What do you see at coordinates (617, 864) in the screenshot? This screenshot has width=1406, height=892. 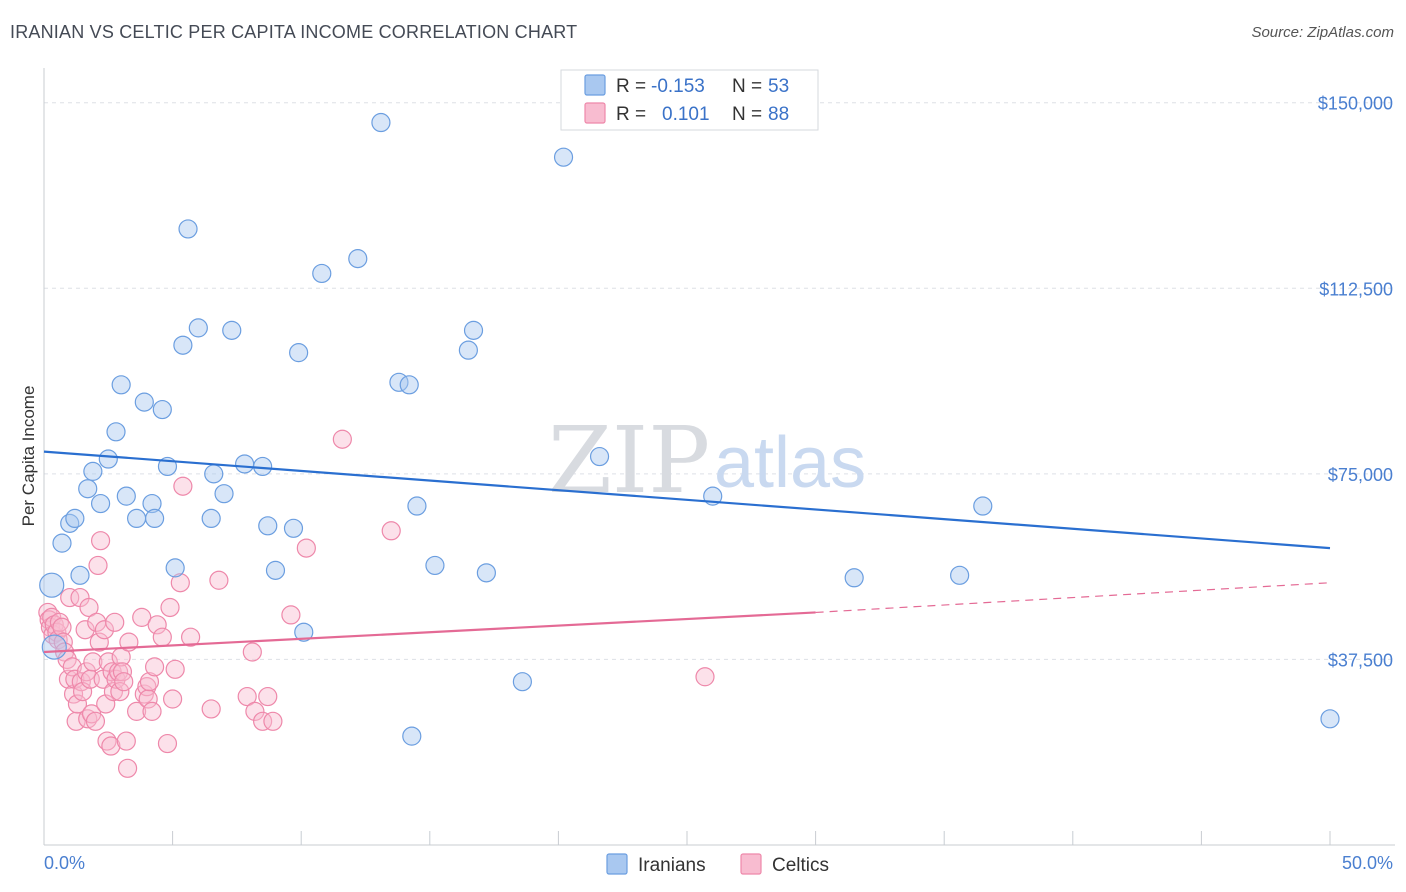 I see `bottom-legend-swatch-iranians` at bounding box center [617, 864].